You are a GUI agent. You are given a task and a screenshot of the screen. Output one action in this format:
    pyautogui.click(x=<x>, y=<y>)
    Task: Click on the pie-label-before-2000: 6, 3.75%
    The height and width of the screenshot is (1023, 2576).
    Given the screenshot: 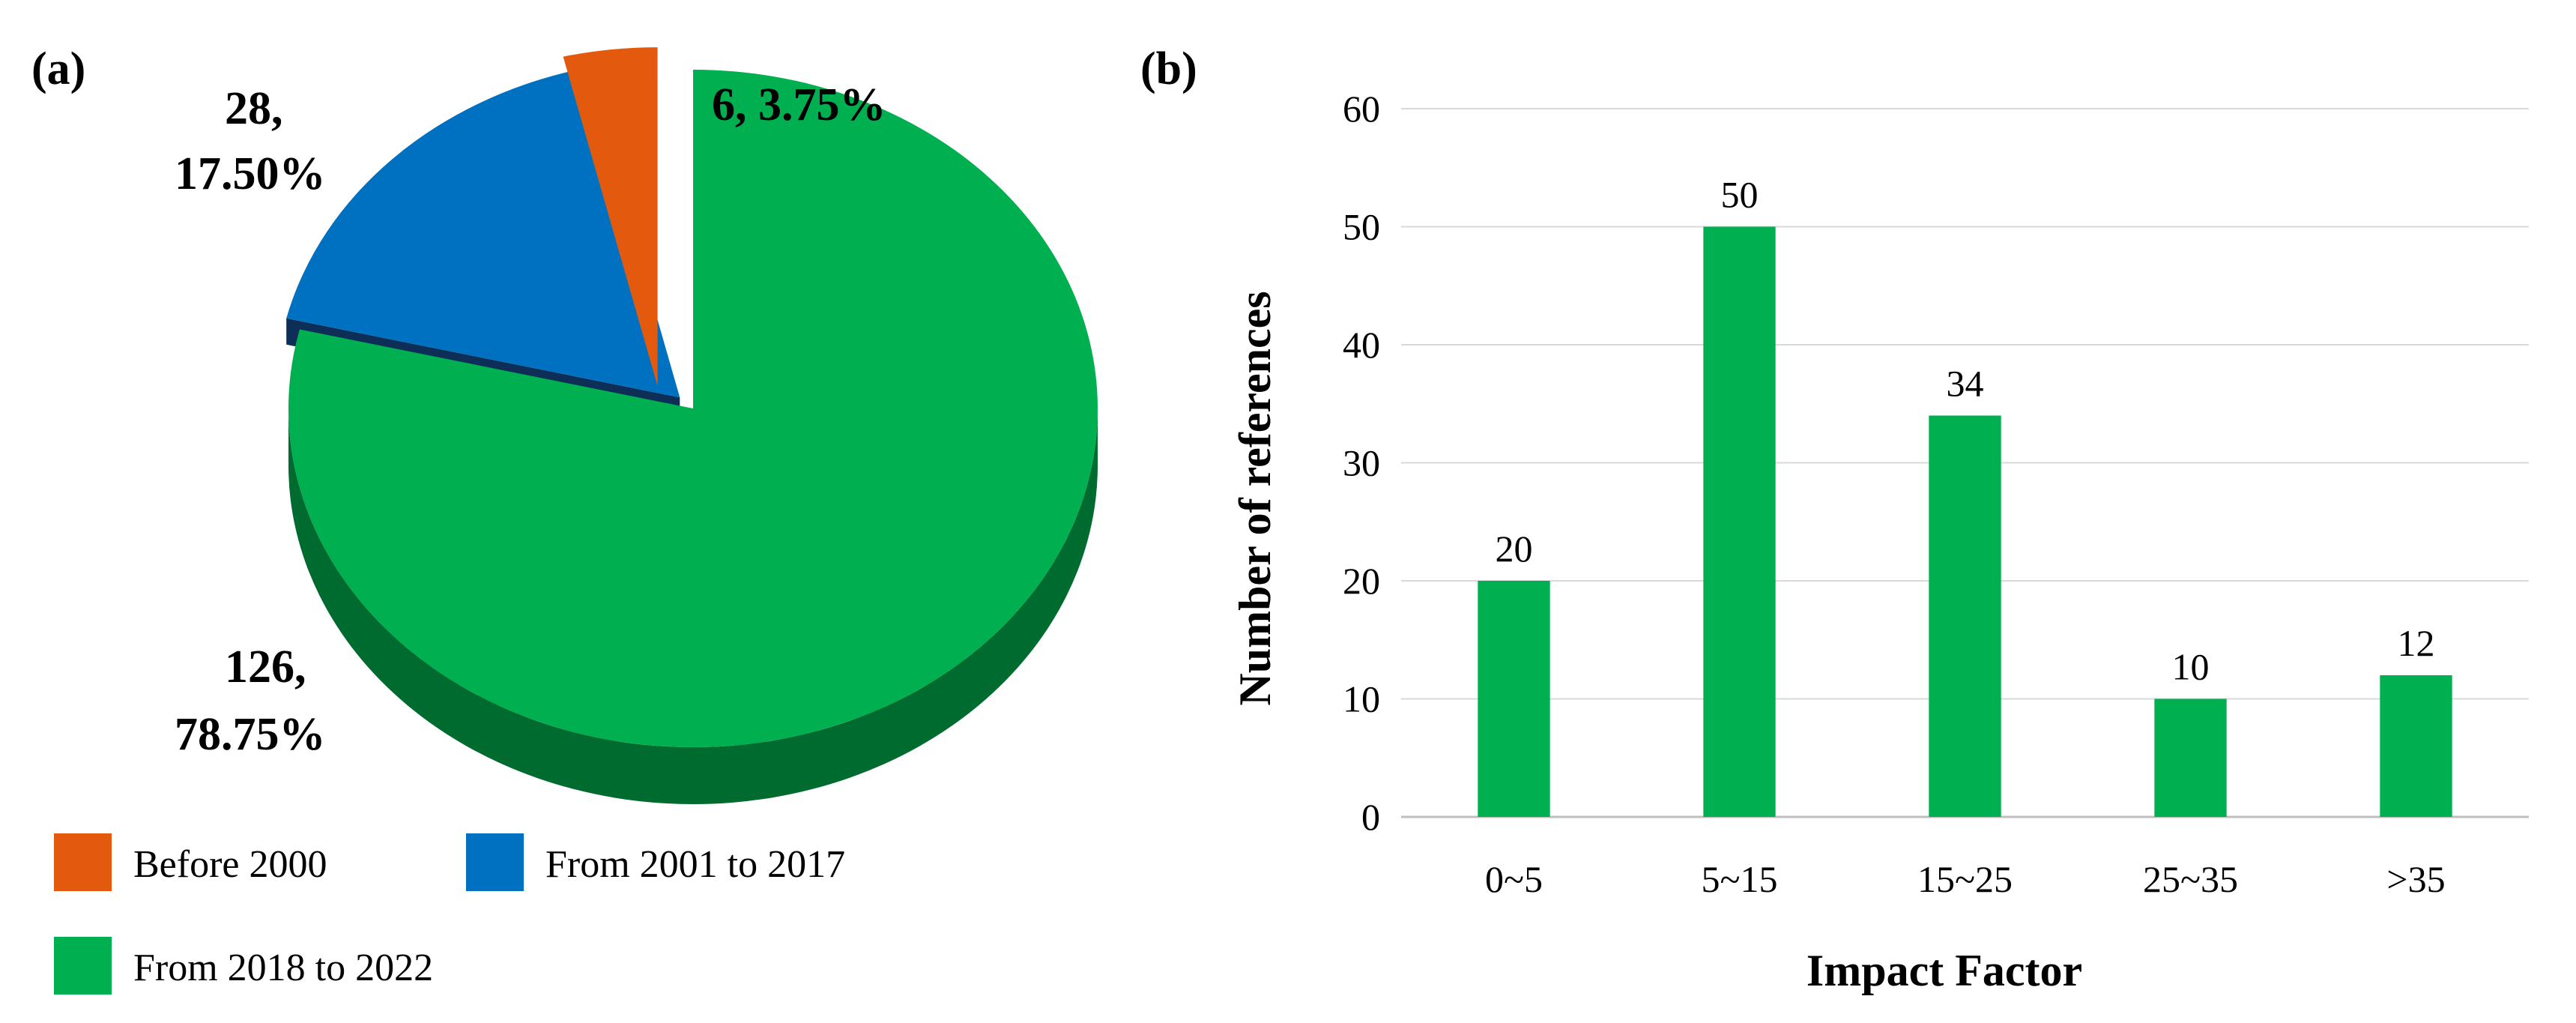 What is the action you would take?
    pyautogui.click(x=799, y=104)
    